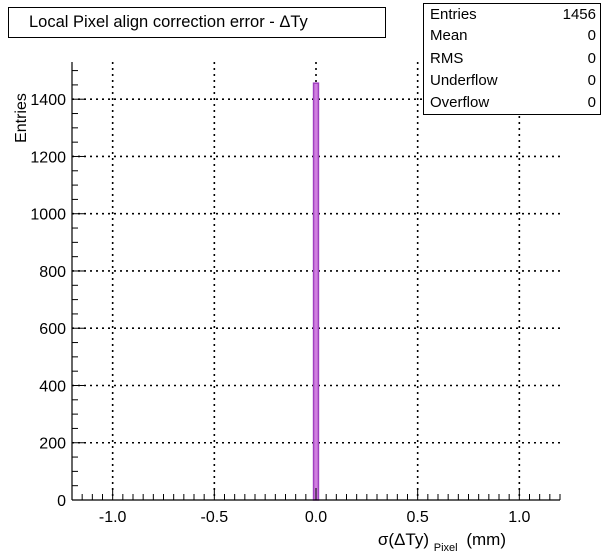 This screenshot has height=559, width=604. I want to click on stats-key: Entries, so click(453, 15).